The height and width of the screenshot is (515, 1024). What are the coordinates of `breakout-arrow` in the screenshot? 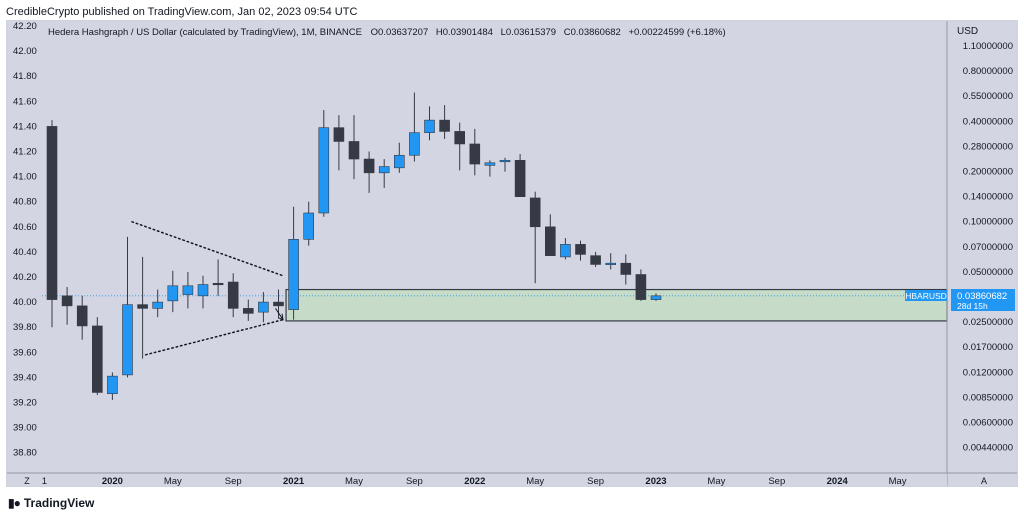 It's located at (279, 314).